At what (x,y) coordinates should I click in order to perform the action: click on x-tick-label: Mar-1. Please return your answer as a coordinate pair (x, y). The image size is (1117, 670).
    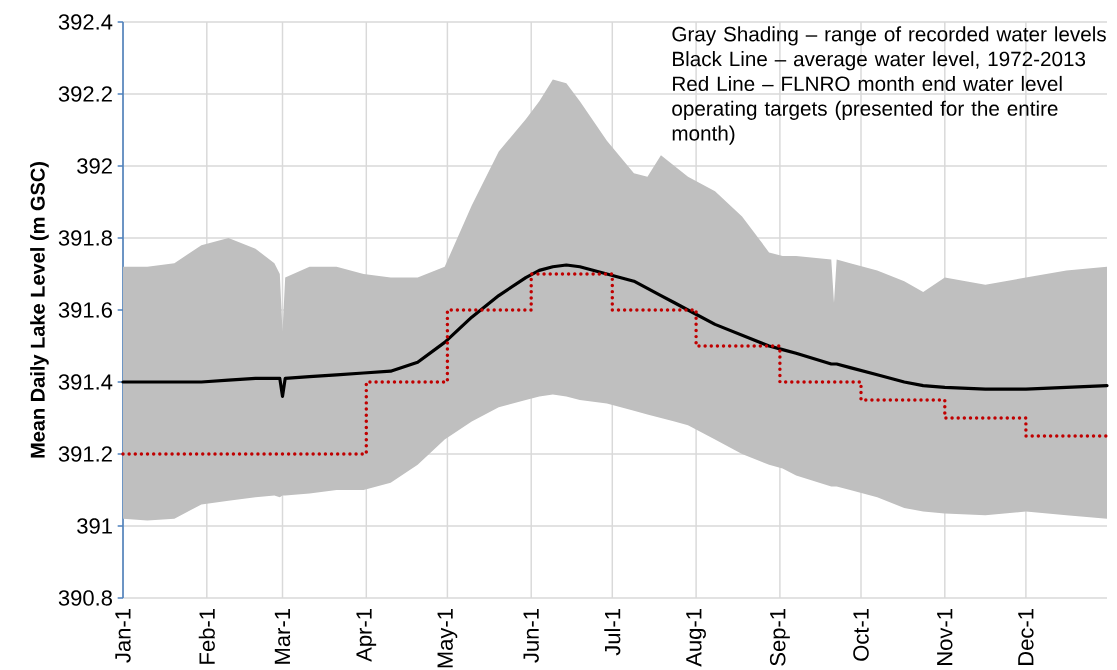
    Looking at the image, I should click on (282, 636).